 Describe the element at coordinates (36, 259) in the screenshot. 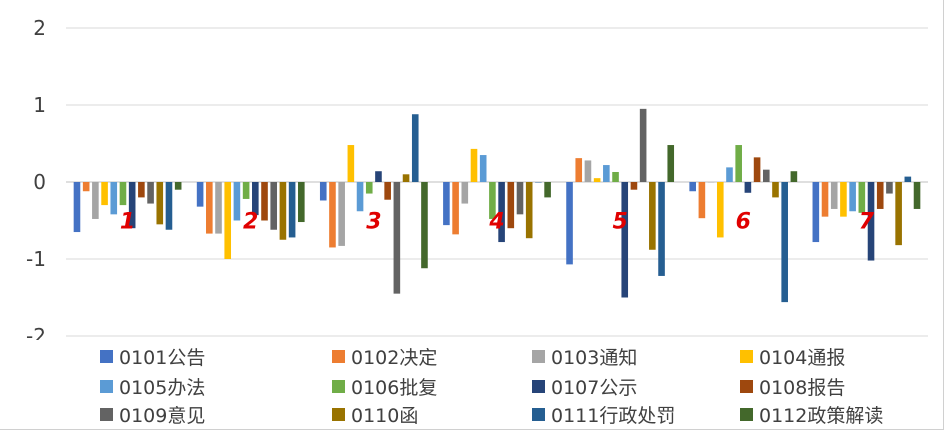

I see `y-tick-label: -1` at that location.